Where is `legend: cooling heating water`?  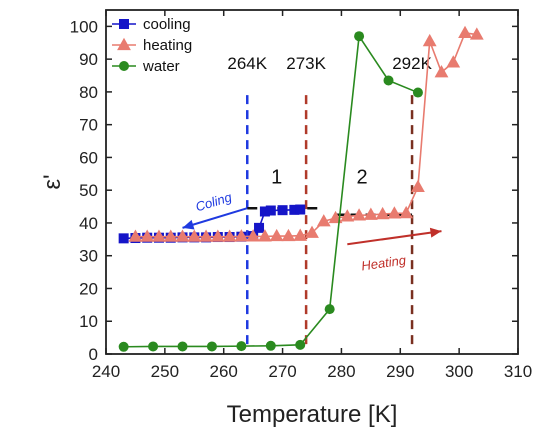 legend: cooling heating water is located at coordinates (152, 45).